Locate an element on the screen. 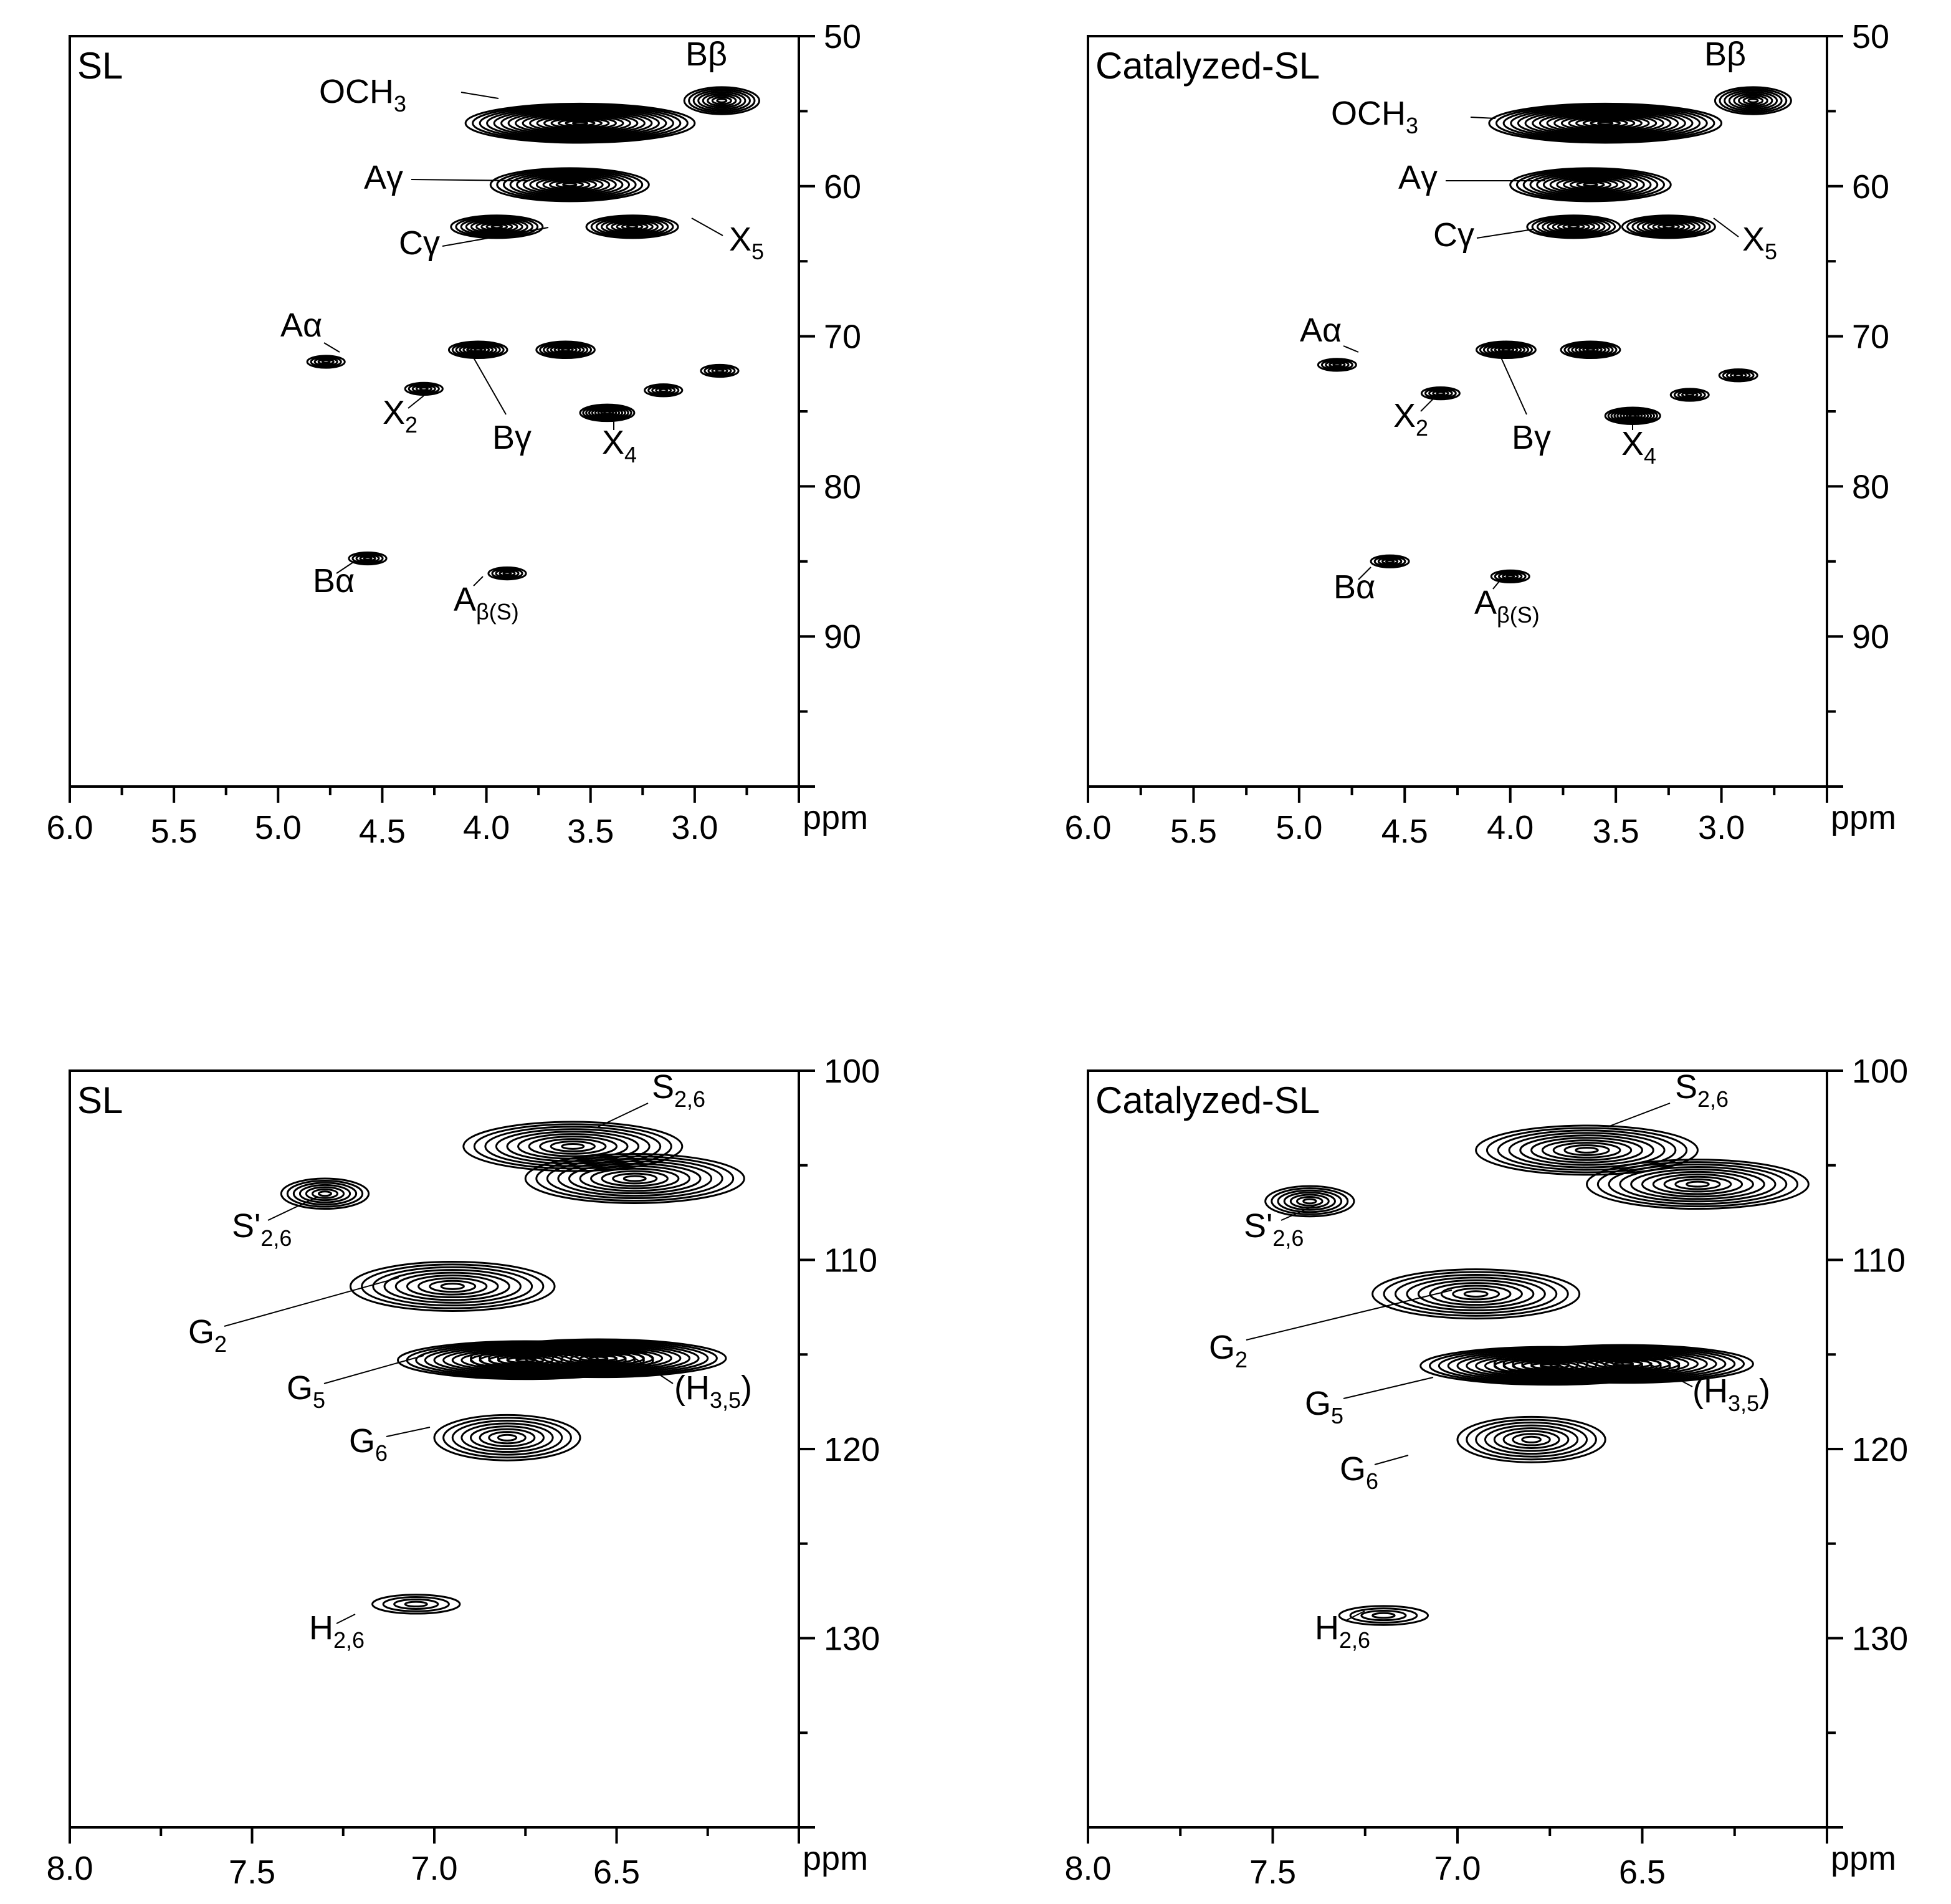 The width and height of the screenshot is (1951, 1904). y-tick-label: 50 is located at coordinates (1871, 36).